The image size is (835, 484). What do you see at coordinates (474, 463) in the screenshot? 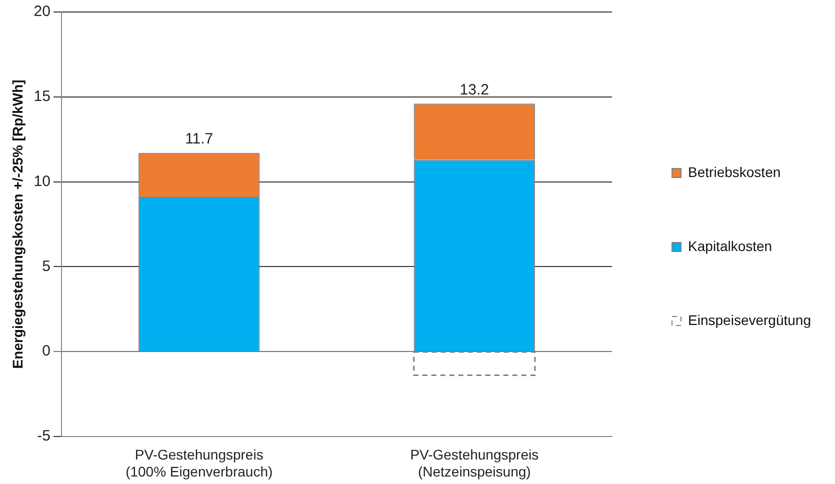
I see `x-tick-label: PV-Gestehungspreis (Netzeinspeisung)` at bounding box center [474, 463].